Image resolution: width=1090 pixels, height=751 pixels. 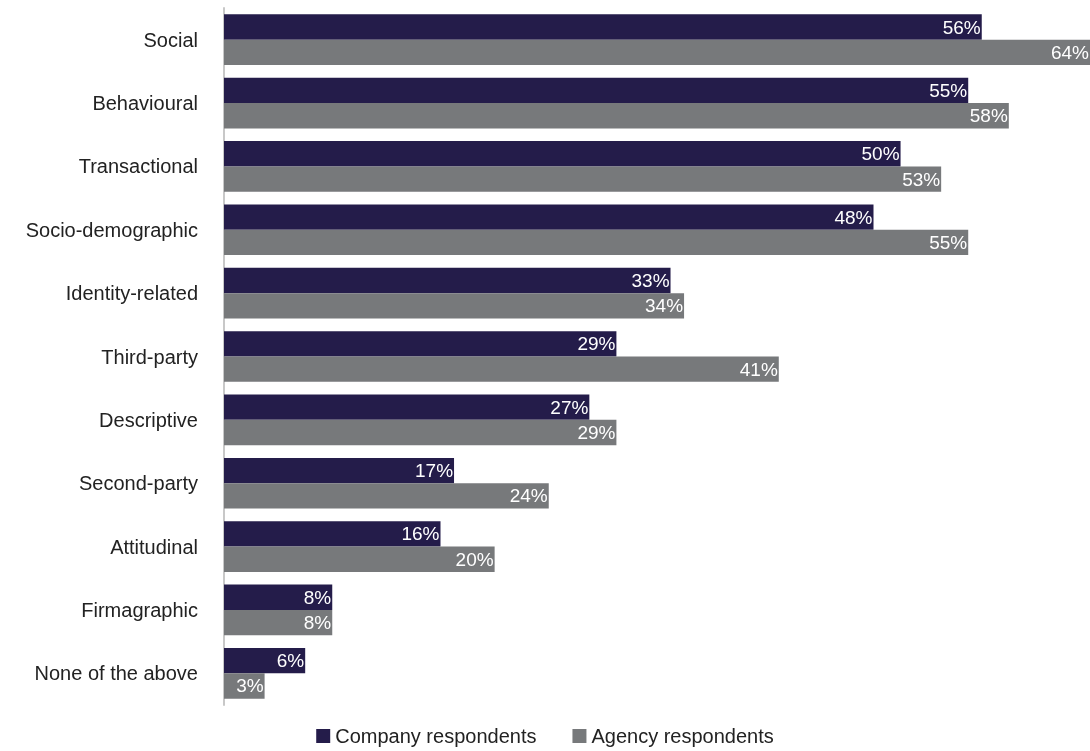 What do you see at coordinates (880, 154) in the screenshot?
I see `data-label: 50%` at bounding box center [880, 154].